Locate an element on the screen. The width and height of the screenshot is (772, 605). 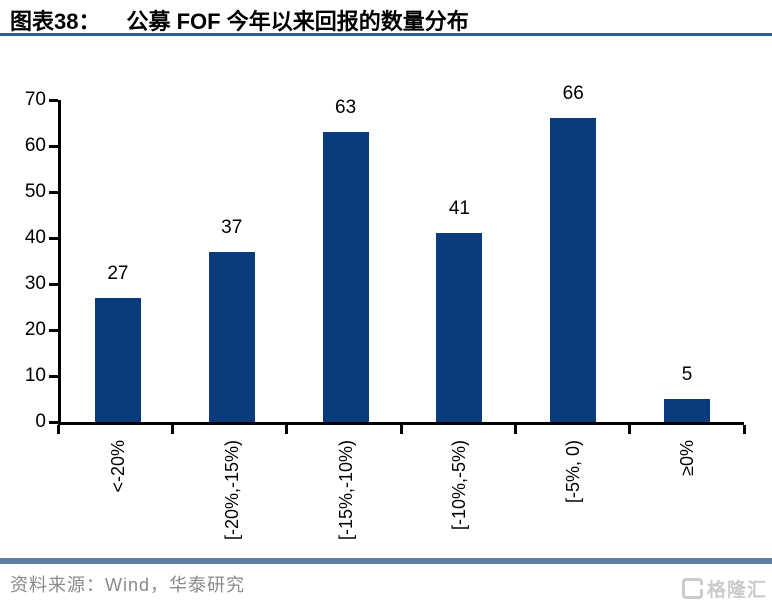
y-axis-tick-label: 20 is located at coordinates (35, 329).